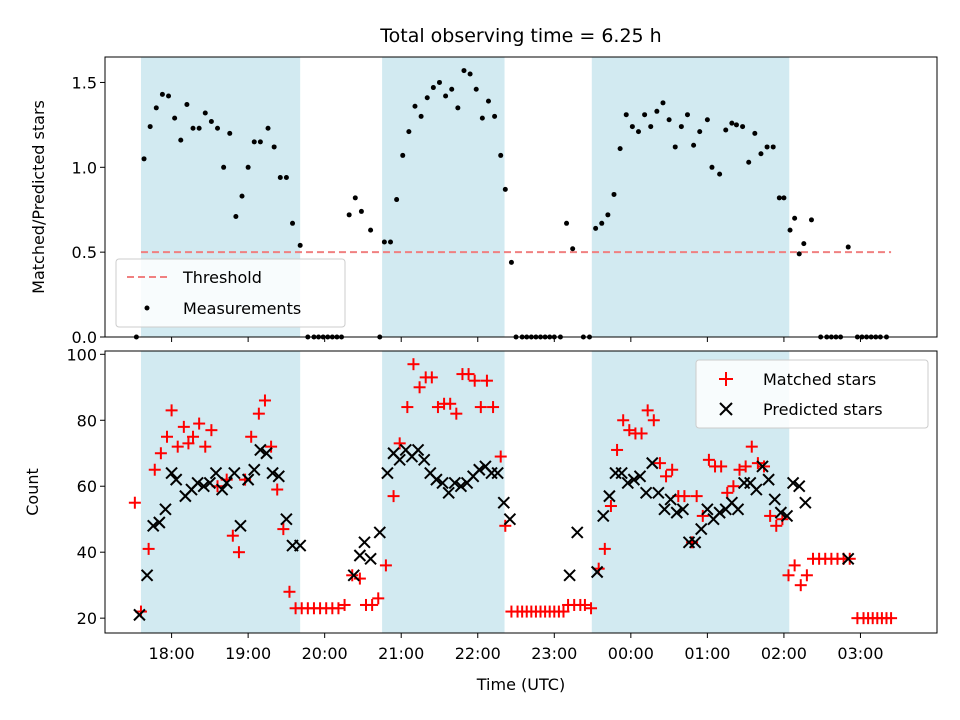  I want to click on top-legend: Threshold Measurements, so click(230, 293).